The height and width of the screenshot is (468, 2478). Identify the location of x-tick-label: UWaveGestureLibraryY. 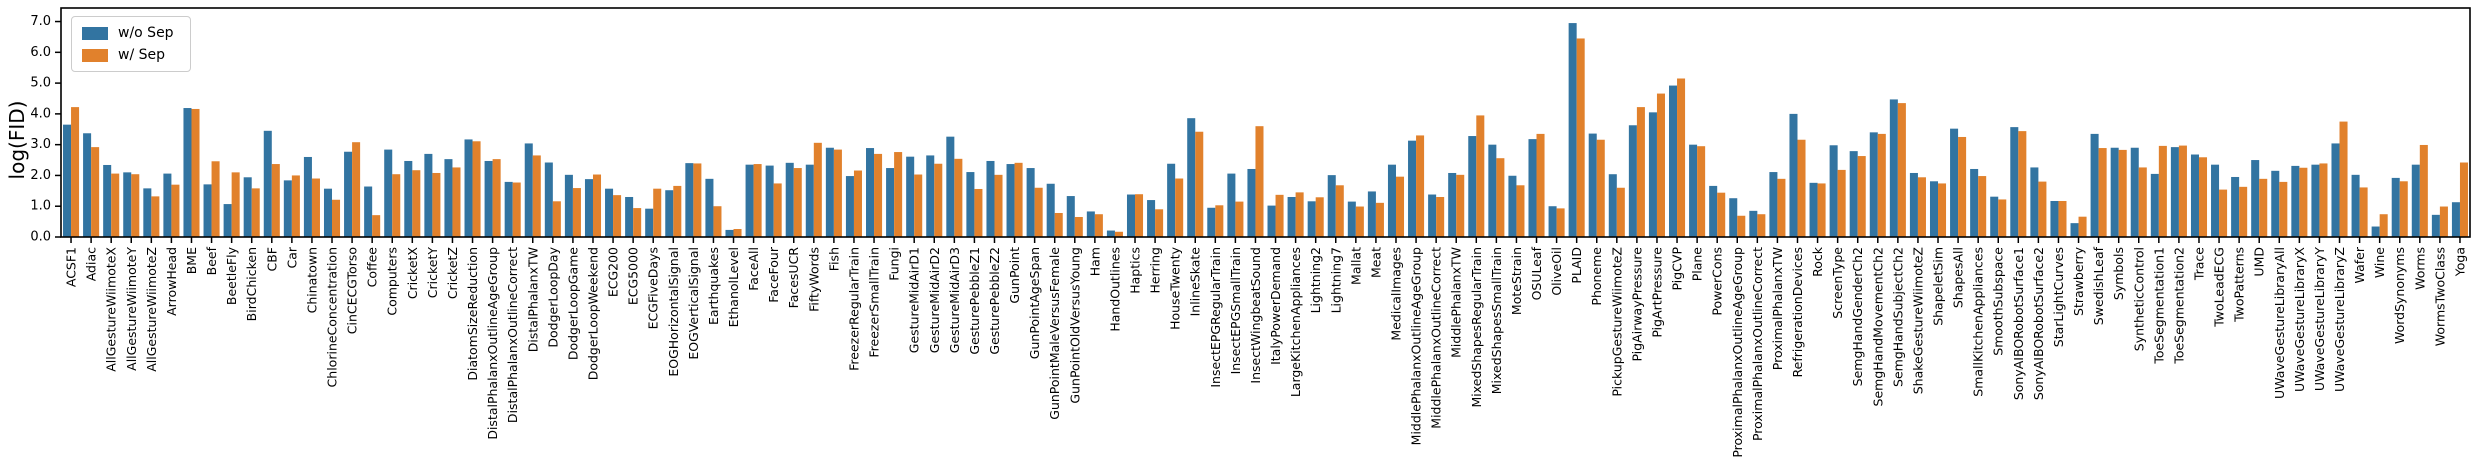
(2319, 319).